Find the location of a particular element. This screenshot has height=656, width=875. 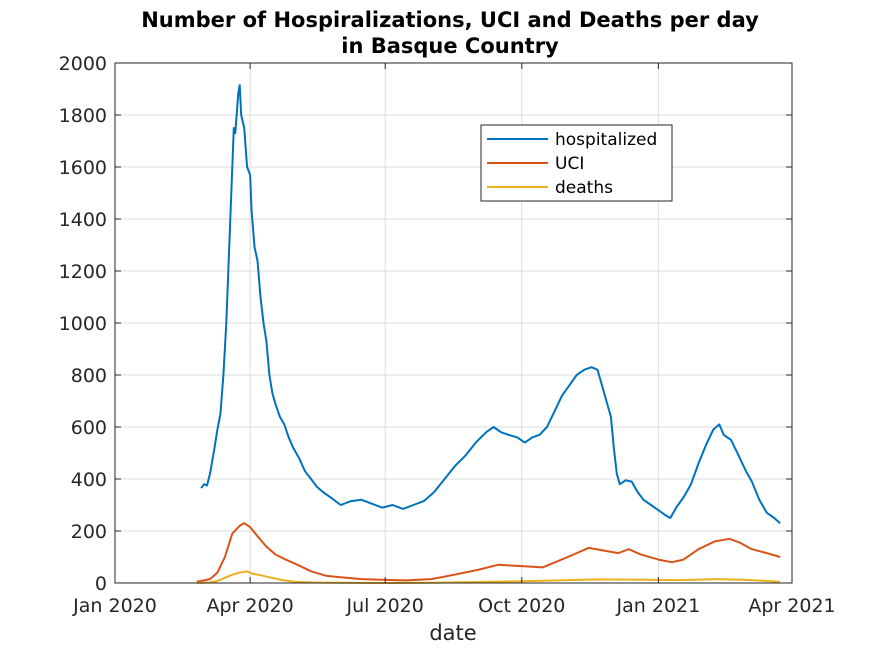

y-tick-label: 2000 is located at coordinates (83, 64).